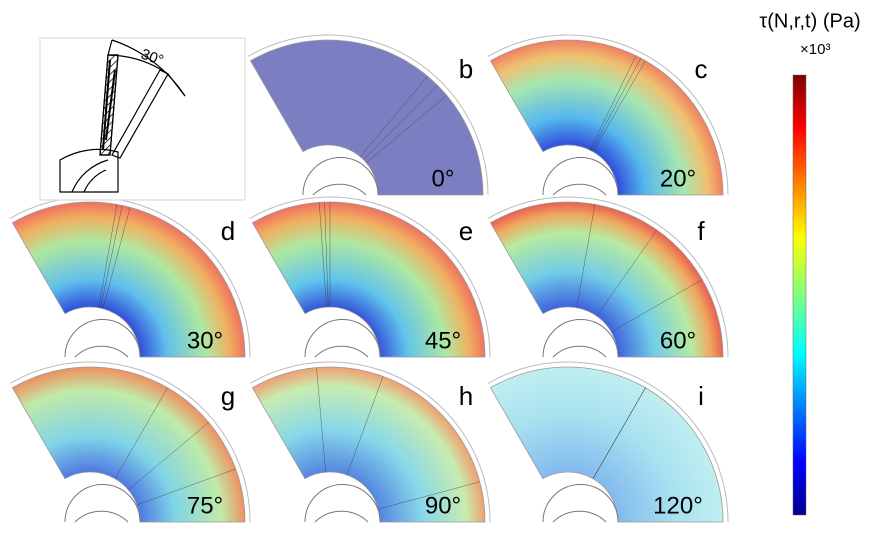 This screenshot has width=884, height=534. Describe the element at coordinates (701, 69) in the screenshot. I see `panel-letter: c` at that location.